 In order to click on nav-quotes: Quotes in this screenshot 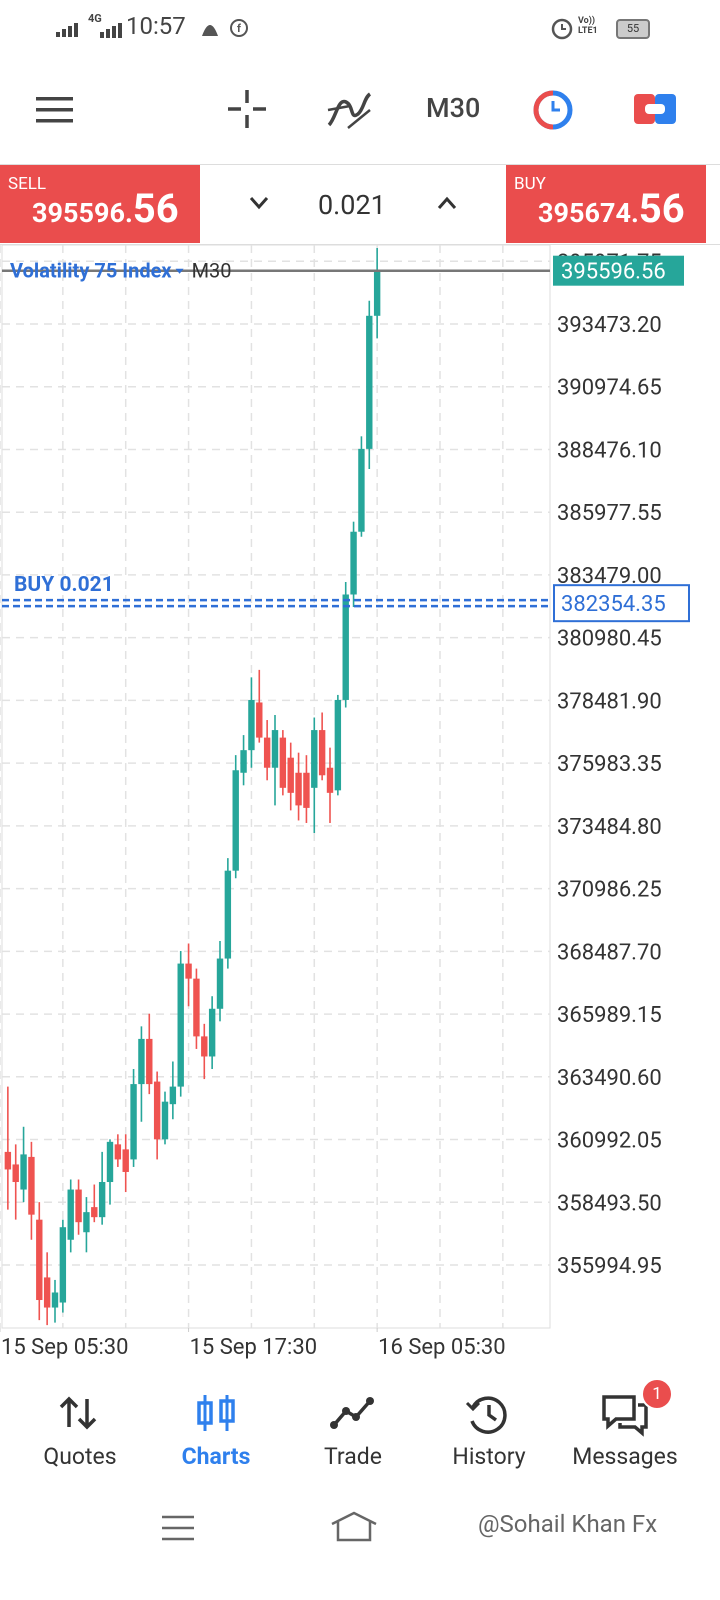, I will do `click(80, 1427)`.